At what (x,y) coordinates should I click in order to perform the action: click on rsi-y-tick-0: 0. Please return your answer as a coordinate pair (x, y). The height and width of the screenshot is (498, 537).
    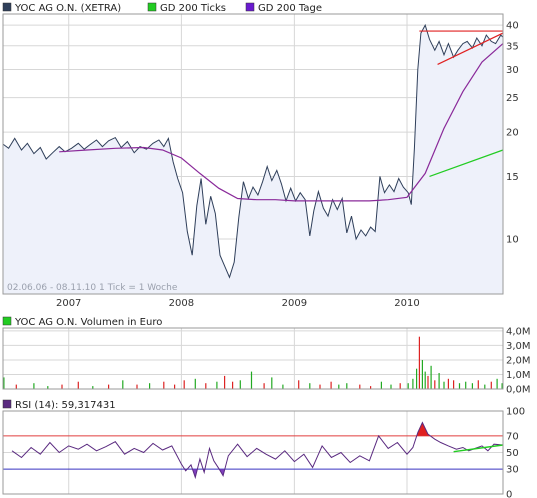
    Looking at the image, I should click on (509, 494).